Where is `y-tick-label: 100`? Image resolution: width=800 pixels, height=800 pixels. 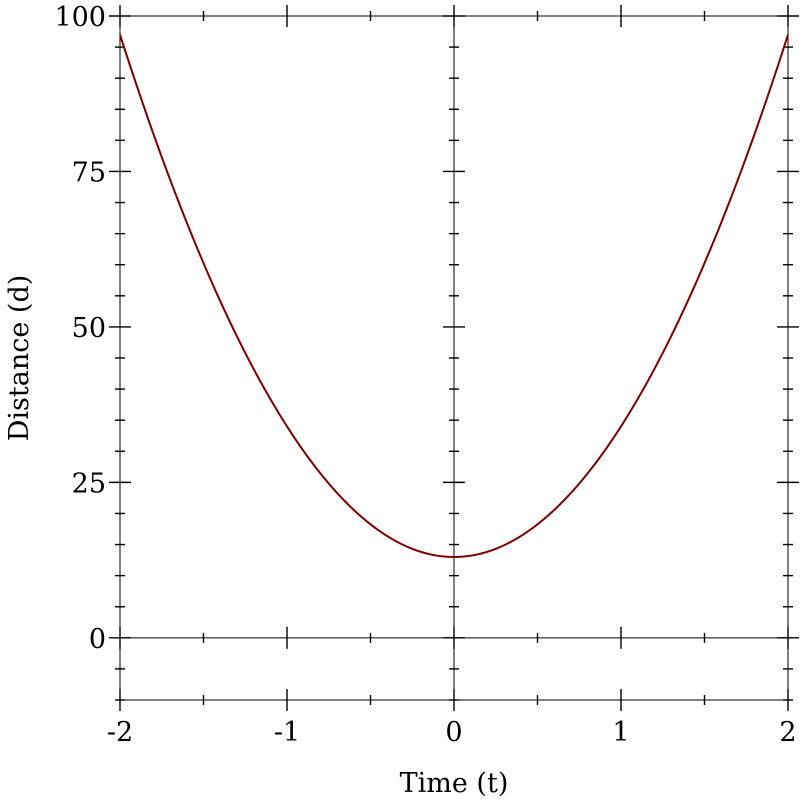
y-tick-label: 100 is located at coordinates (80, 17).